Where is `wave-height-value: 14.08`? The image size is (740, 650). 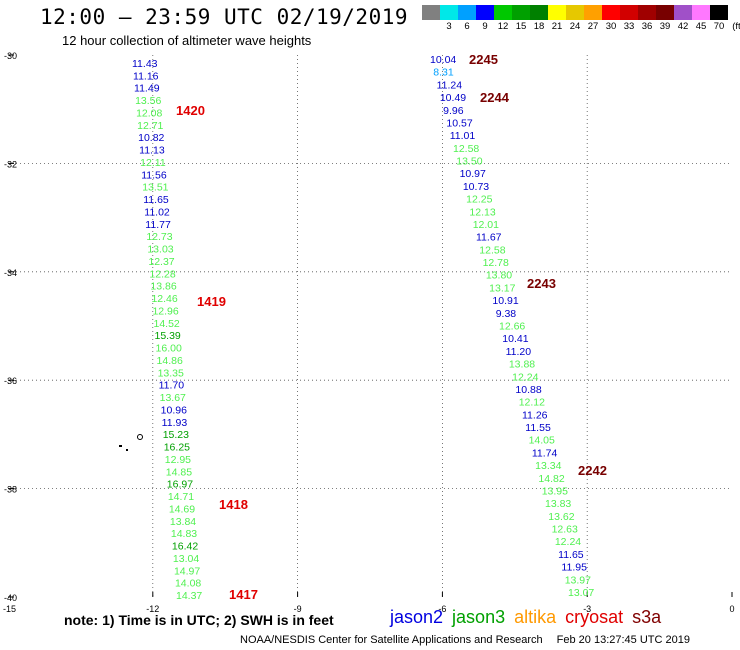
wave-height-value: 14.08 is located at coordinates (188, 584).